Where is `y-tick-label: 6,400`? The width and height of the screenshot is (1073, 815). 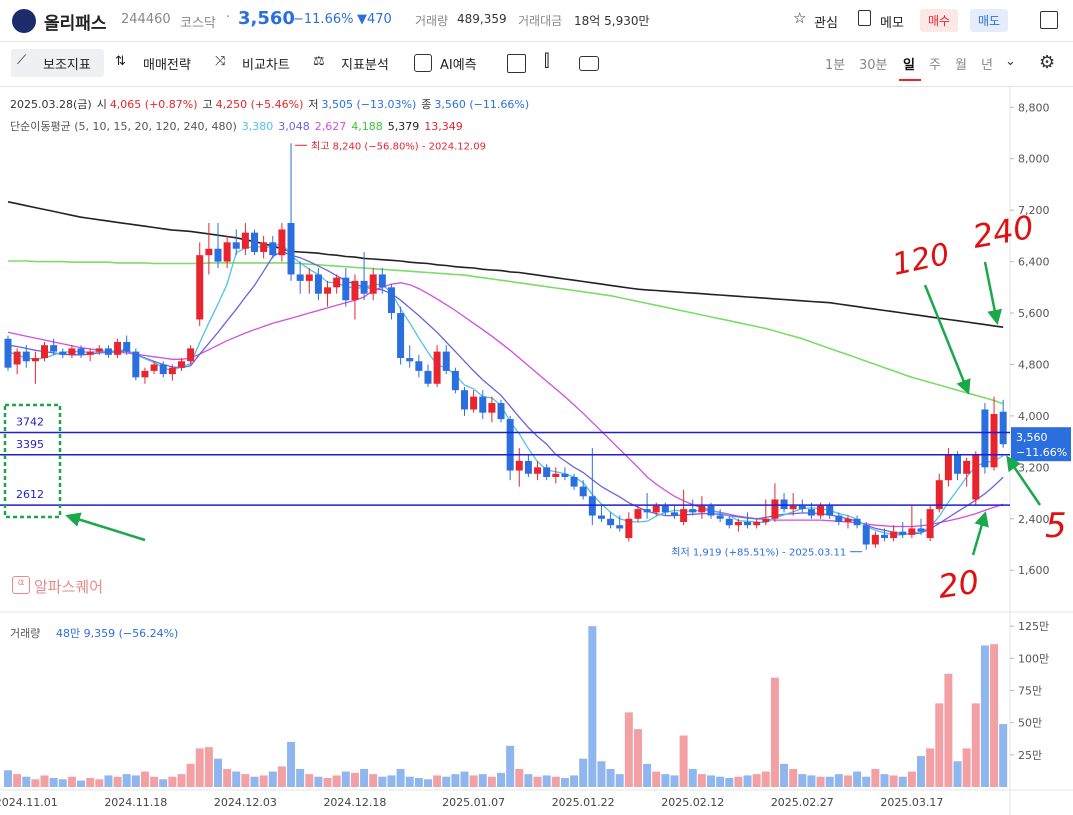
y-tick-label: 6,400 is located at coordinates (1034, 262).